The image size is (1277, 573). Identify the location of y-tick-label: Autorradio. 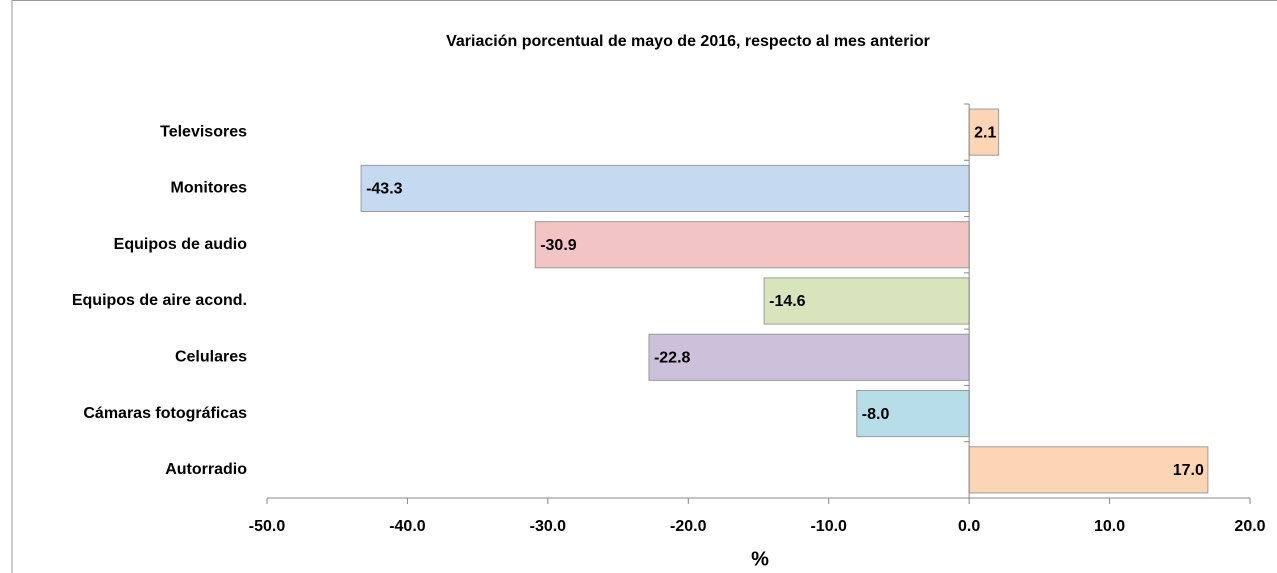
(206, 469).